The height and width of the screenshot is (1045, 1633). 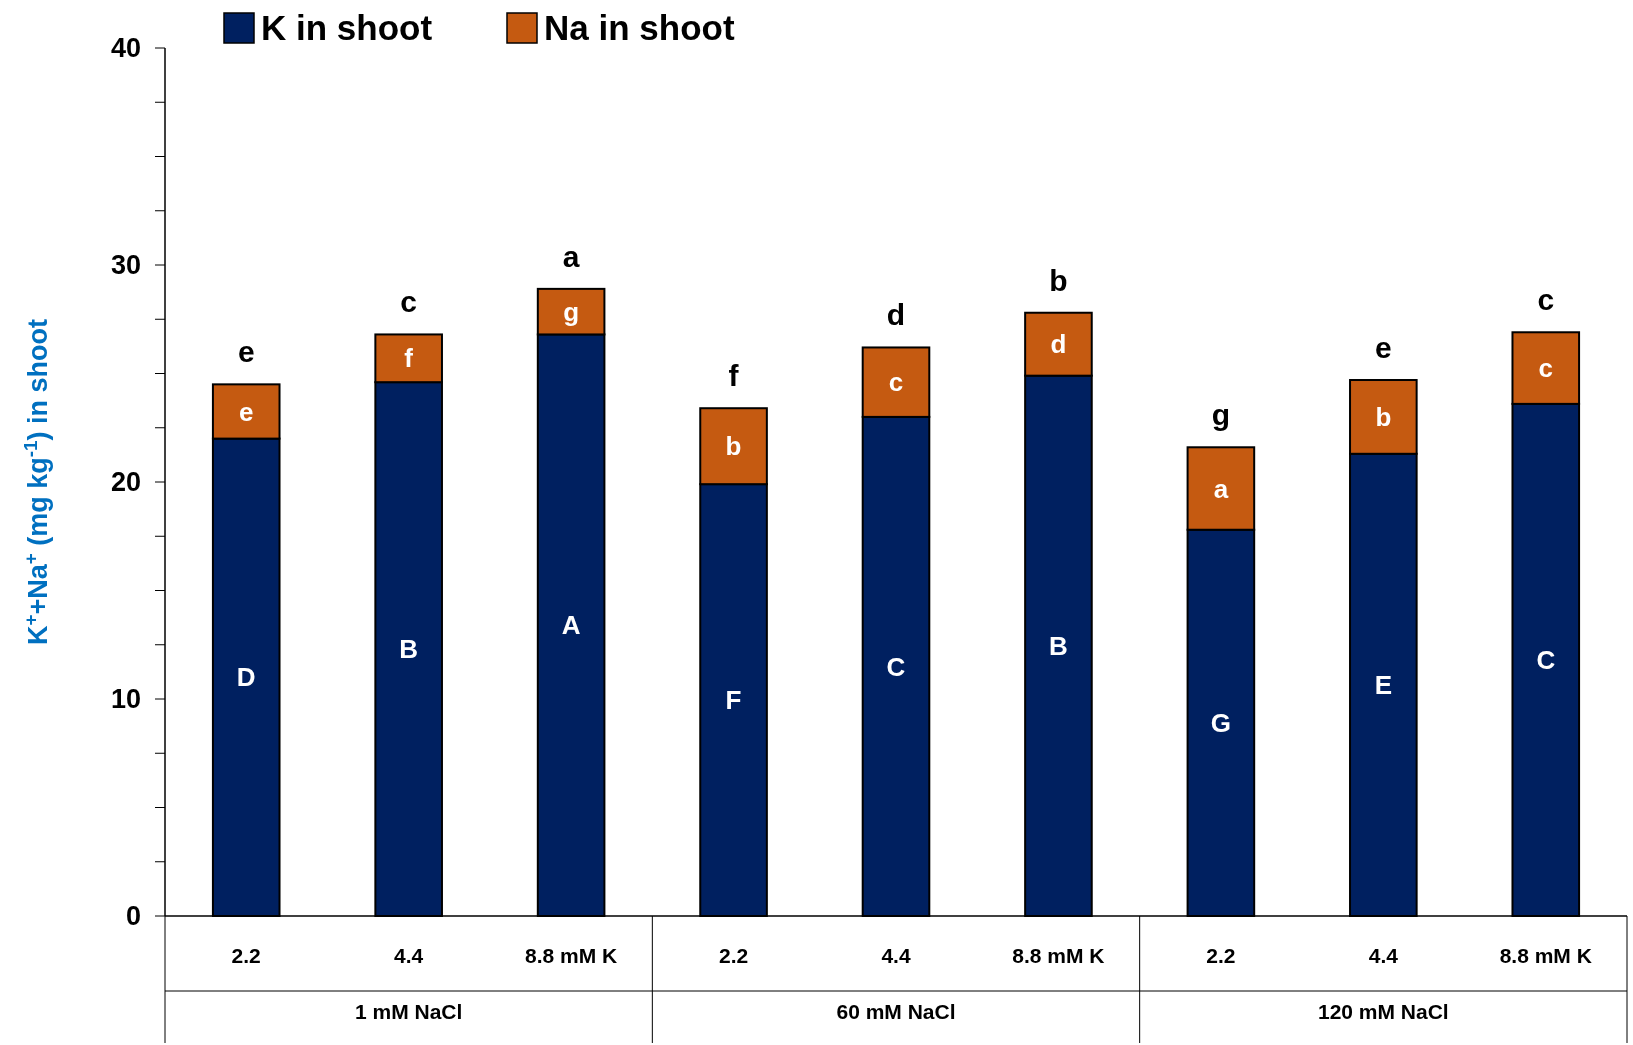 I want to click on y-tick-label: 0, so click(x=133, y=916).